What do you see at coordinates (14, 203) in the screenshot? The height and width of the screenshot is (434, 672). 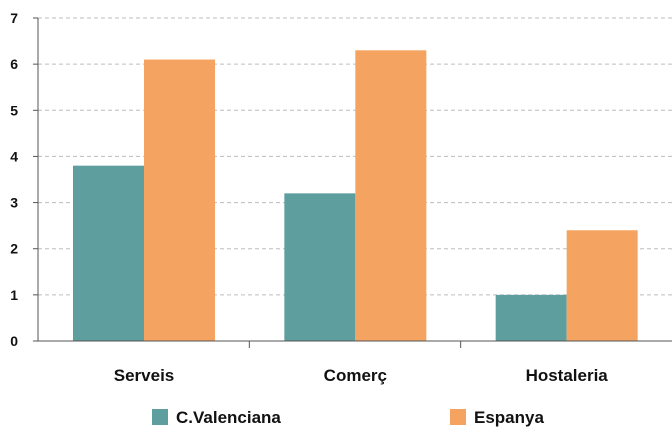 I see `y-tick-label: 3` at bounding box center [14, 203].